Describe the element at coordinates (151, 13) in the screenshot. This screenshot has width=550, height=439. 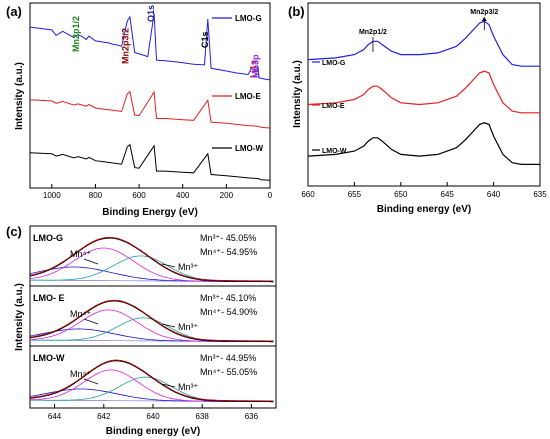
I see `peak-label: O1s` at that location.